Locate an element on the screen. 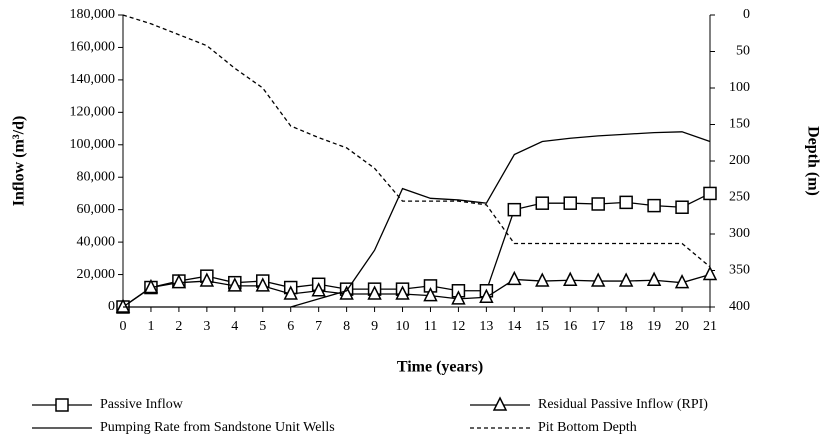 The height and width of the screenshot is (444, 828). x-tick-label: 12 is located at coordinates (458, 326).